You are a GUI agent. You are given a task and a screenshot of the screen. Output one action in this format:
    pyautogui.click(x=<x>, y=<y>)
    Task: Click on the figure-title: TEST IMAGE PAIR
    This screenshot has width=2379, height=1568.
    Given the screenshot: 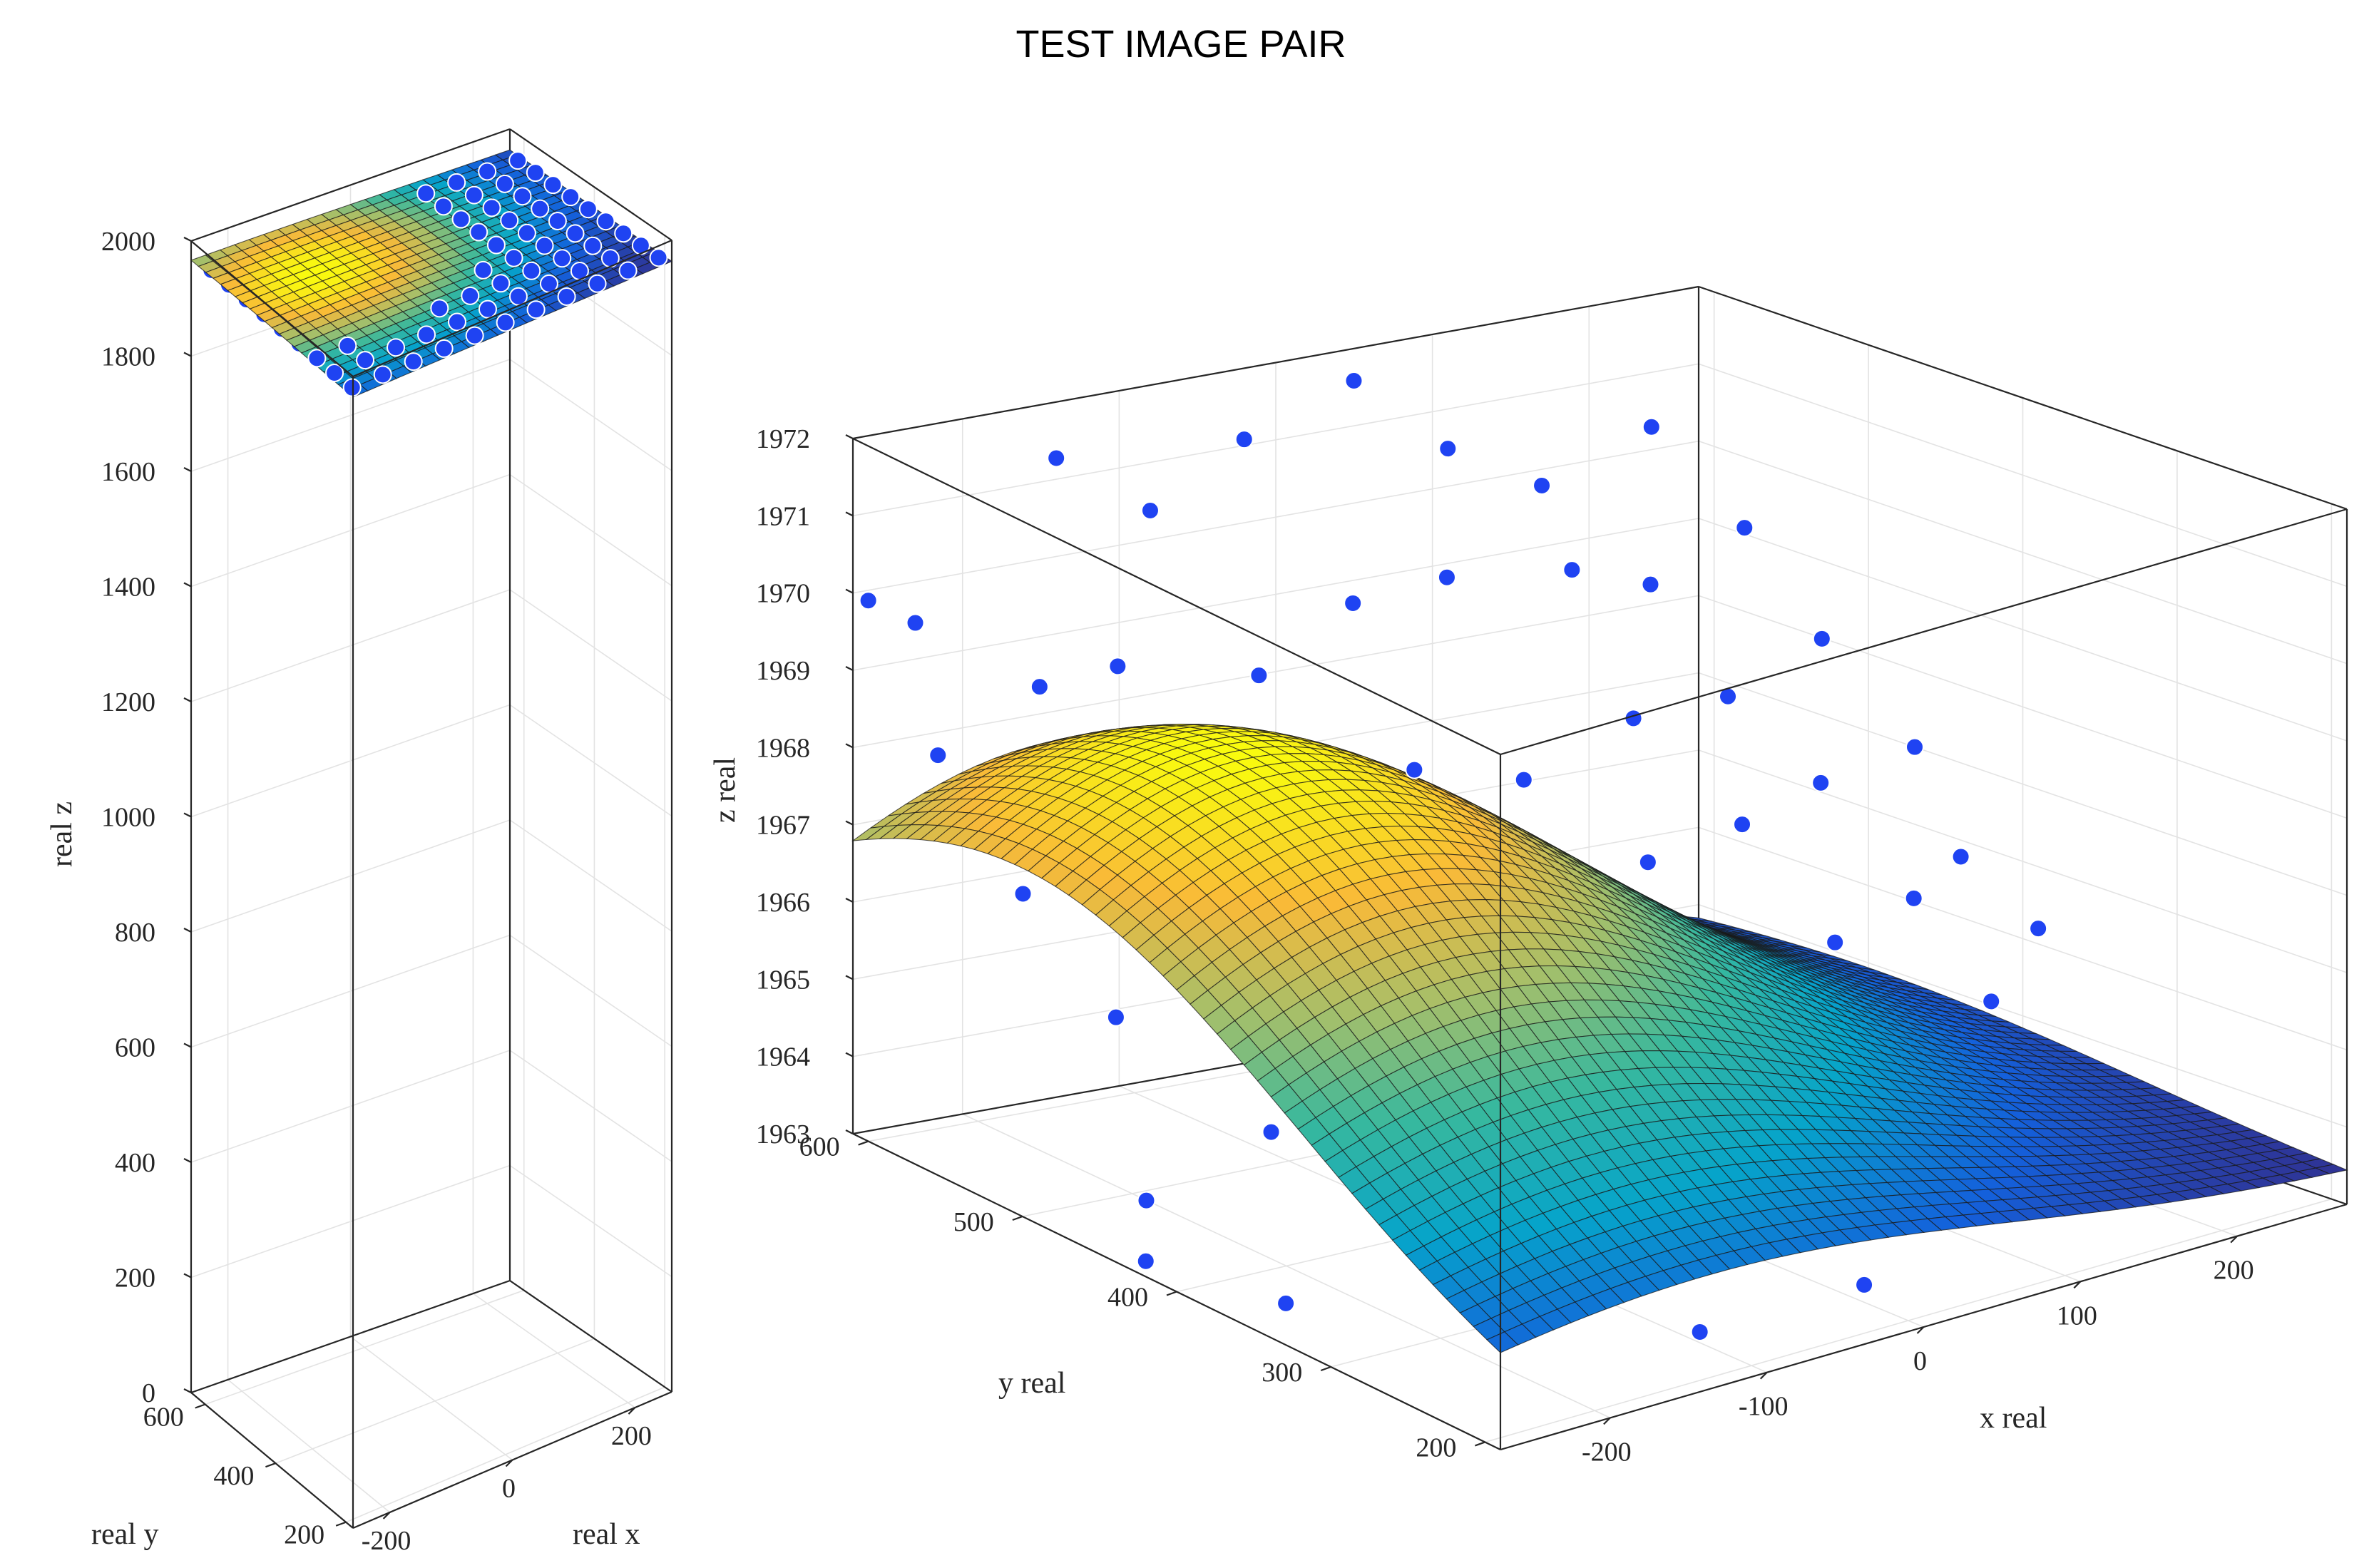 What is the action you would take?
    pyautogui.click(x=1180, y=44)
    